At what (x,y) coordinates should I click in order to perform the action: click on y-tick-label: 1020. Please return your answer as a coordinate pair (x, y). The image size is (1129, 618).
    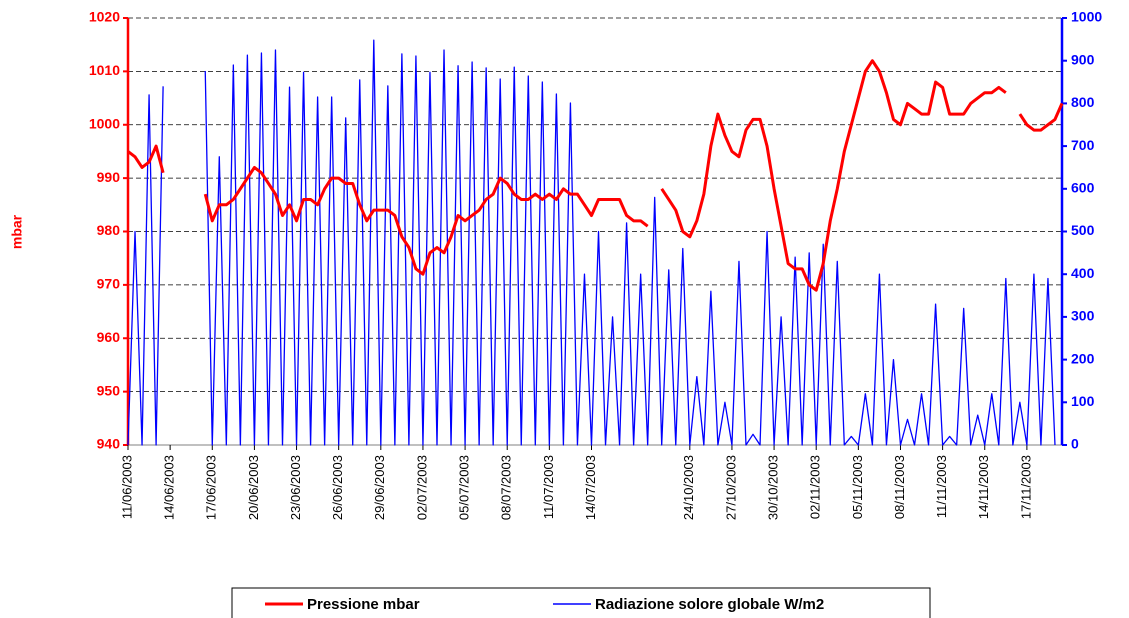
    Looking at the image, I should click on (104, 17).